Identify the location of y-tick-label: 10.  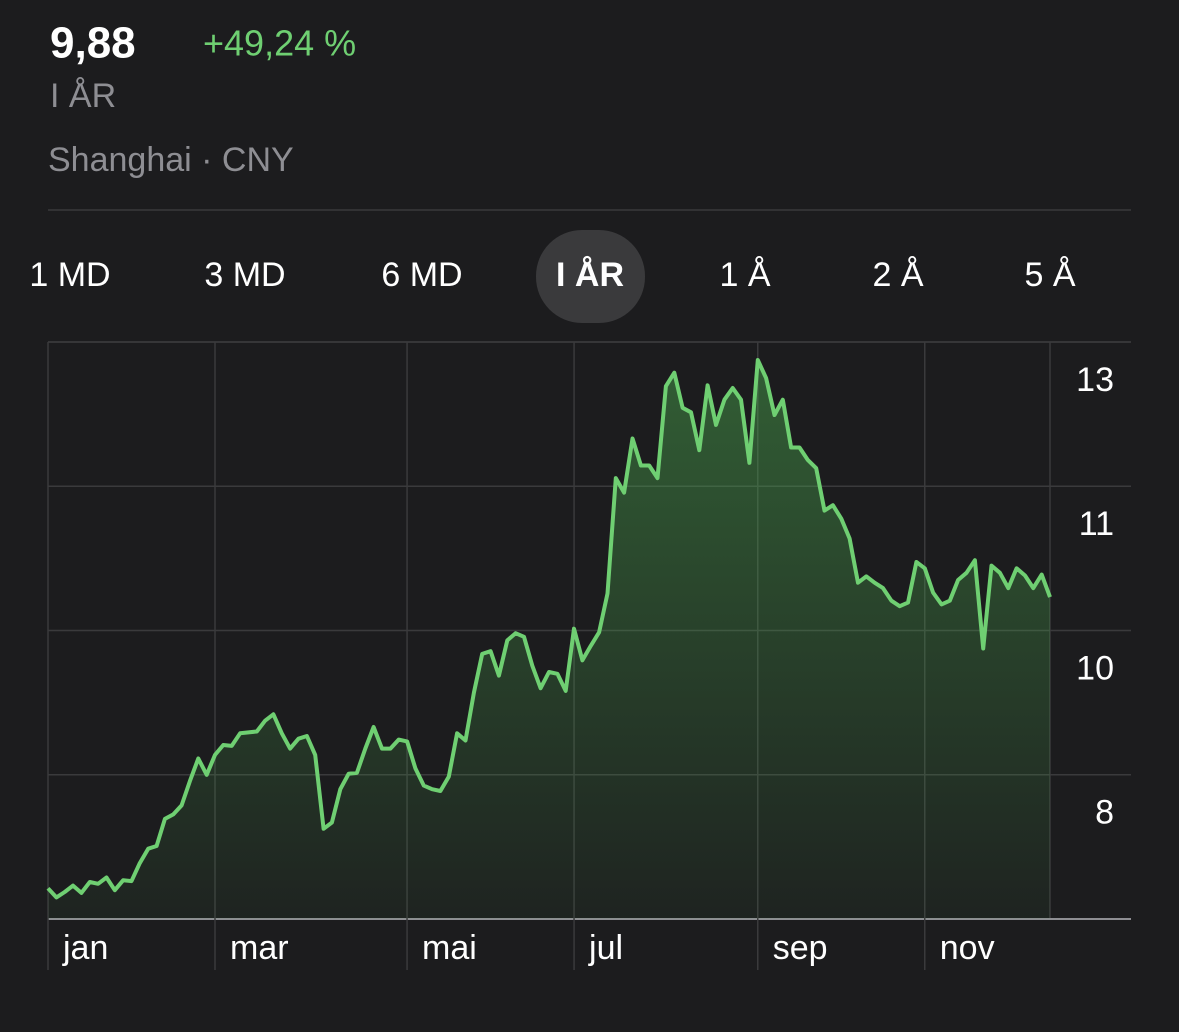
(1095, 668).